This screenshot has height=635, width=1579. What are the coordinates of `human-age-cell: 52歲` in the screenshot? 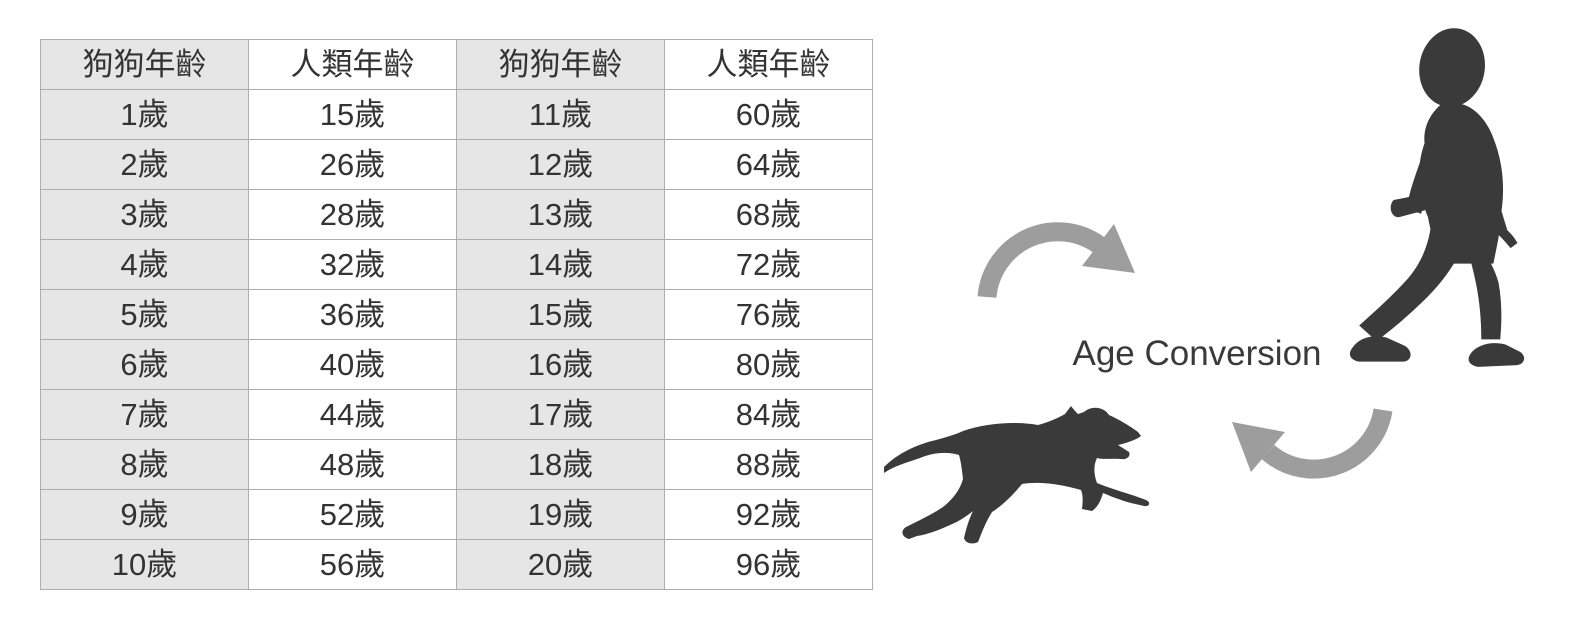 It's located at (352, 514).